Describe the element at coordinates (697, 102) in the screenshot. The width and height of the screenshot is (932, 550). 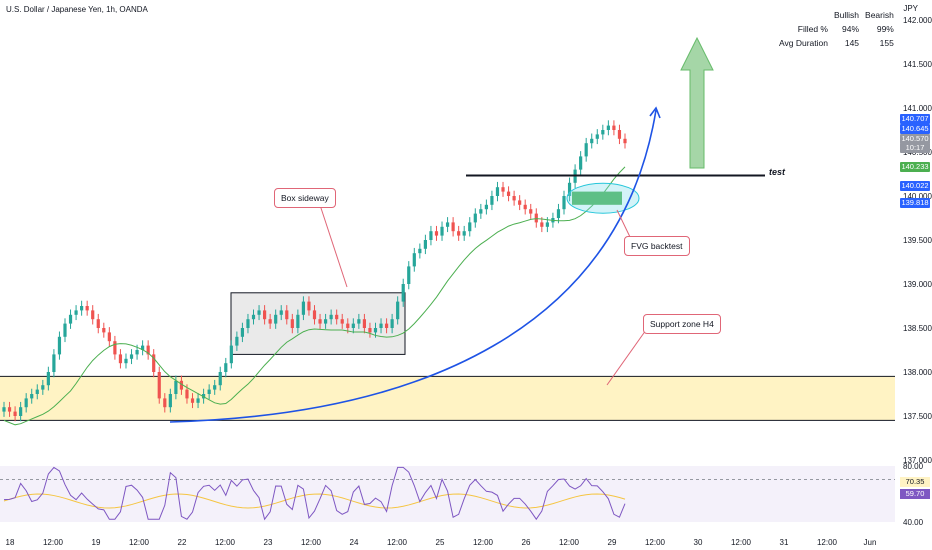
I see `bullish-arrow` at that location.